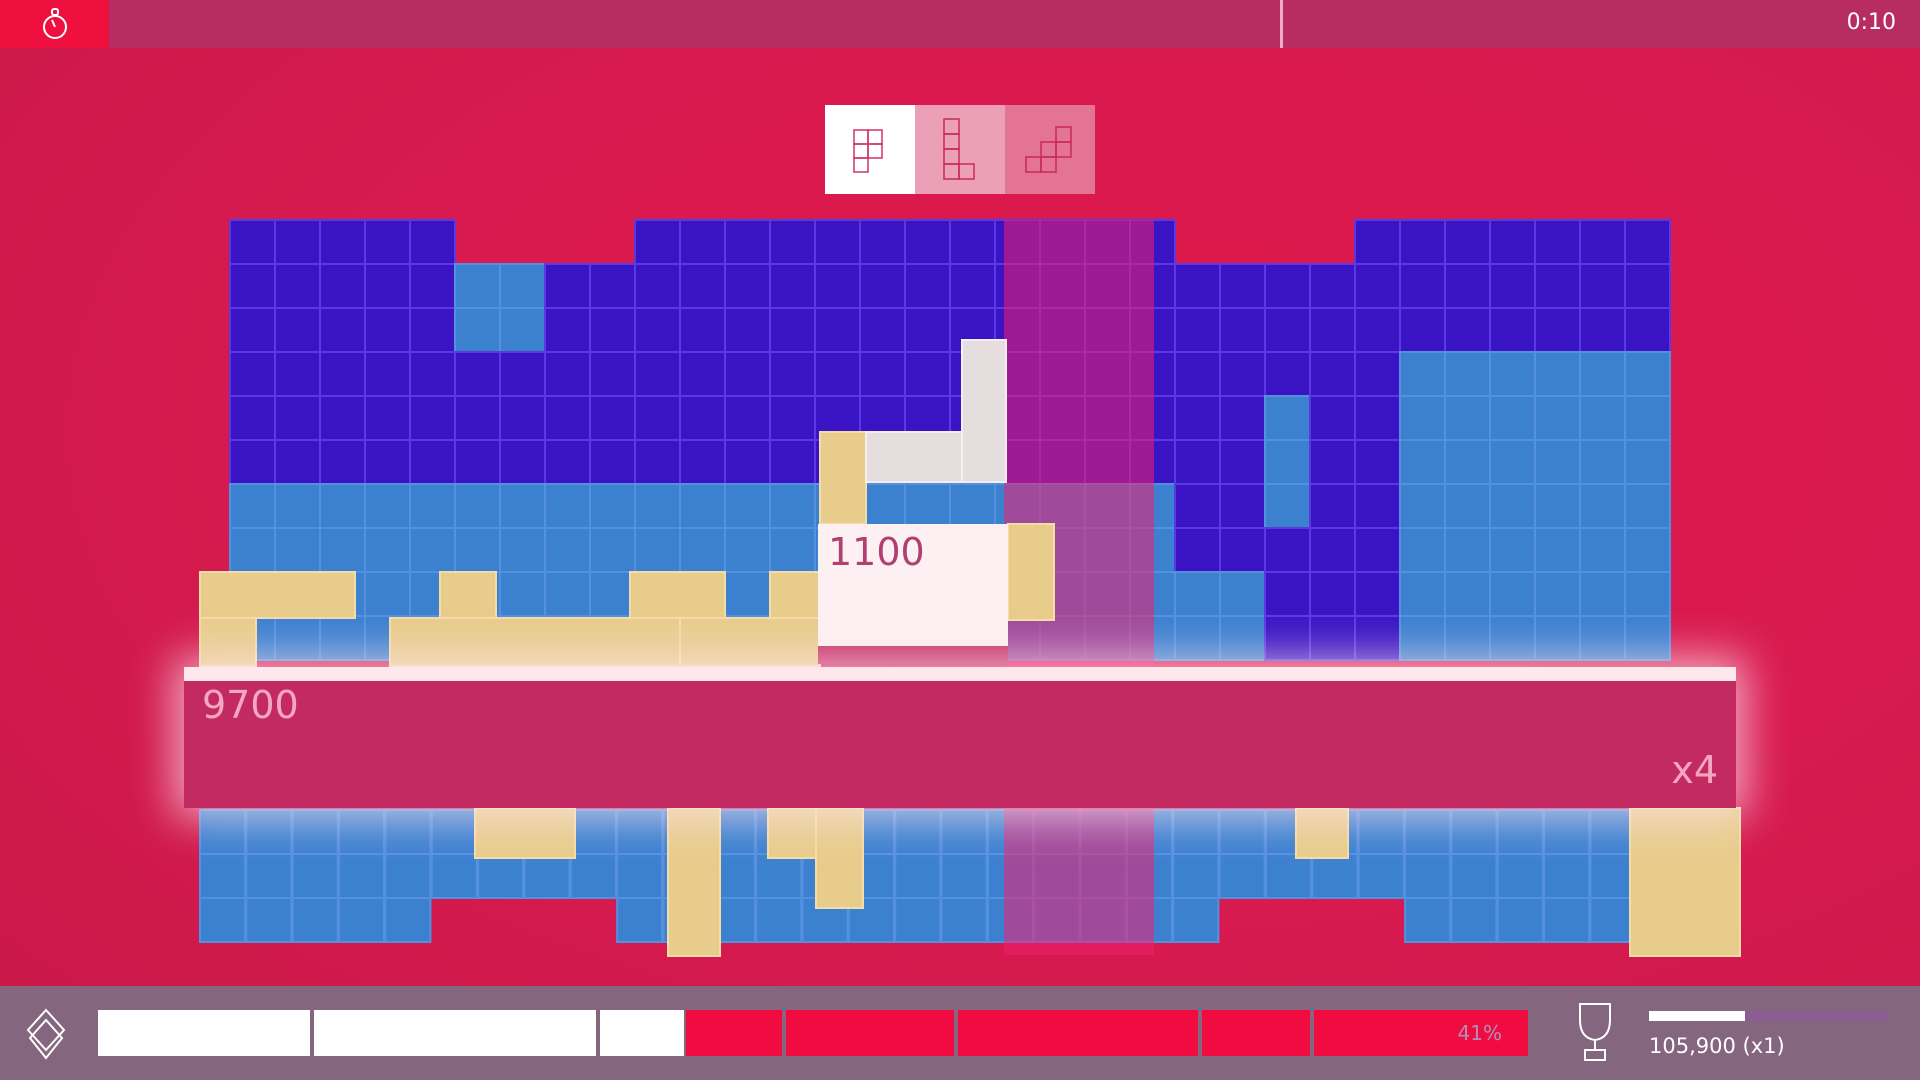 This screenshot has height=1080, width=1920. What do you see at coordinates (1281, 24) in the screenshot?
I see `time-marker` at bounding box center [1281, 24].